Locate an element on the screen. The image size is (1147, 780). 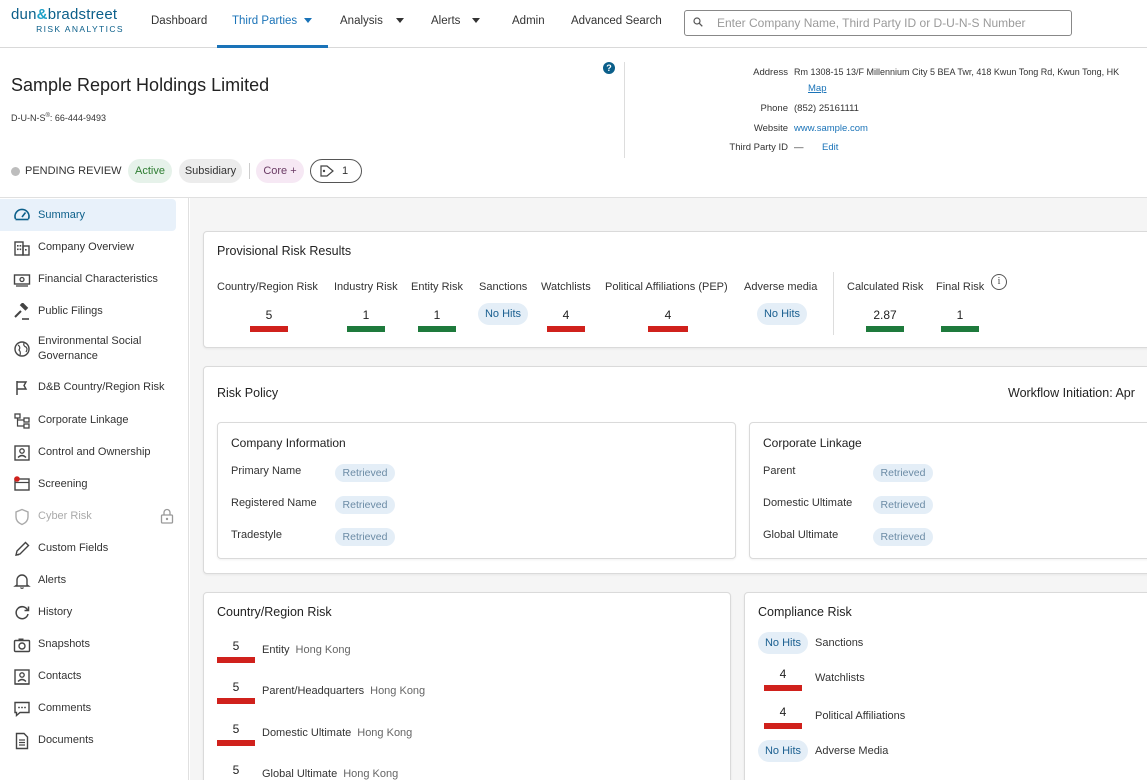
header-bottom-border is located at coordinates (573, 197).